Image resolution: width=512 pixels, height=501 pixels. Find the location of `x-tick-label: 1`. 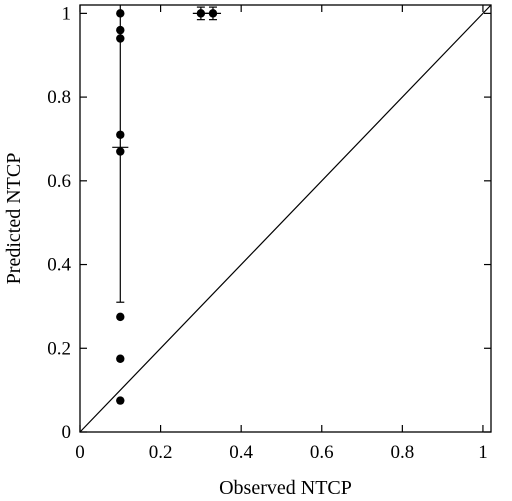

x-tick-label: 1 is located at coordinates (483, 452).